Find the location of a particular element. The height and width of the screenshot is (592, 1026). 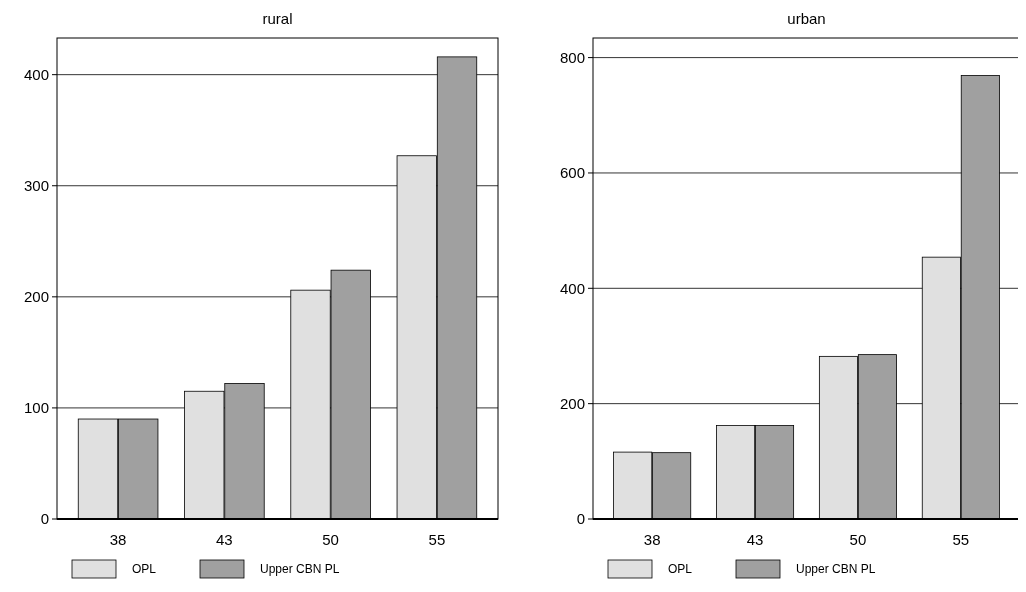

chart-title: rural is located at coordinates (277, 18).